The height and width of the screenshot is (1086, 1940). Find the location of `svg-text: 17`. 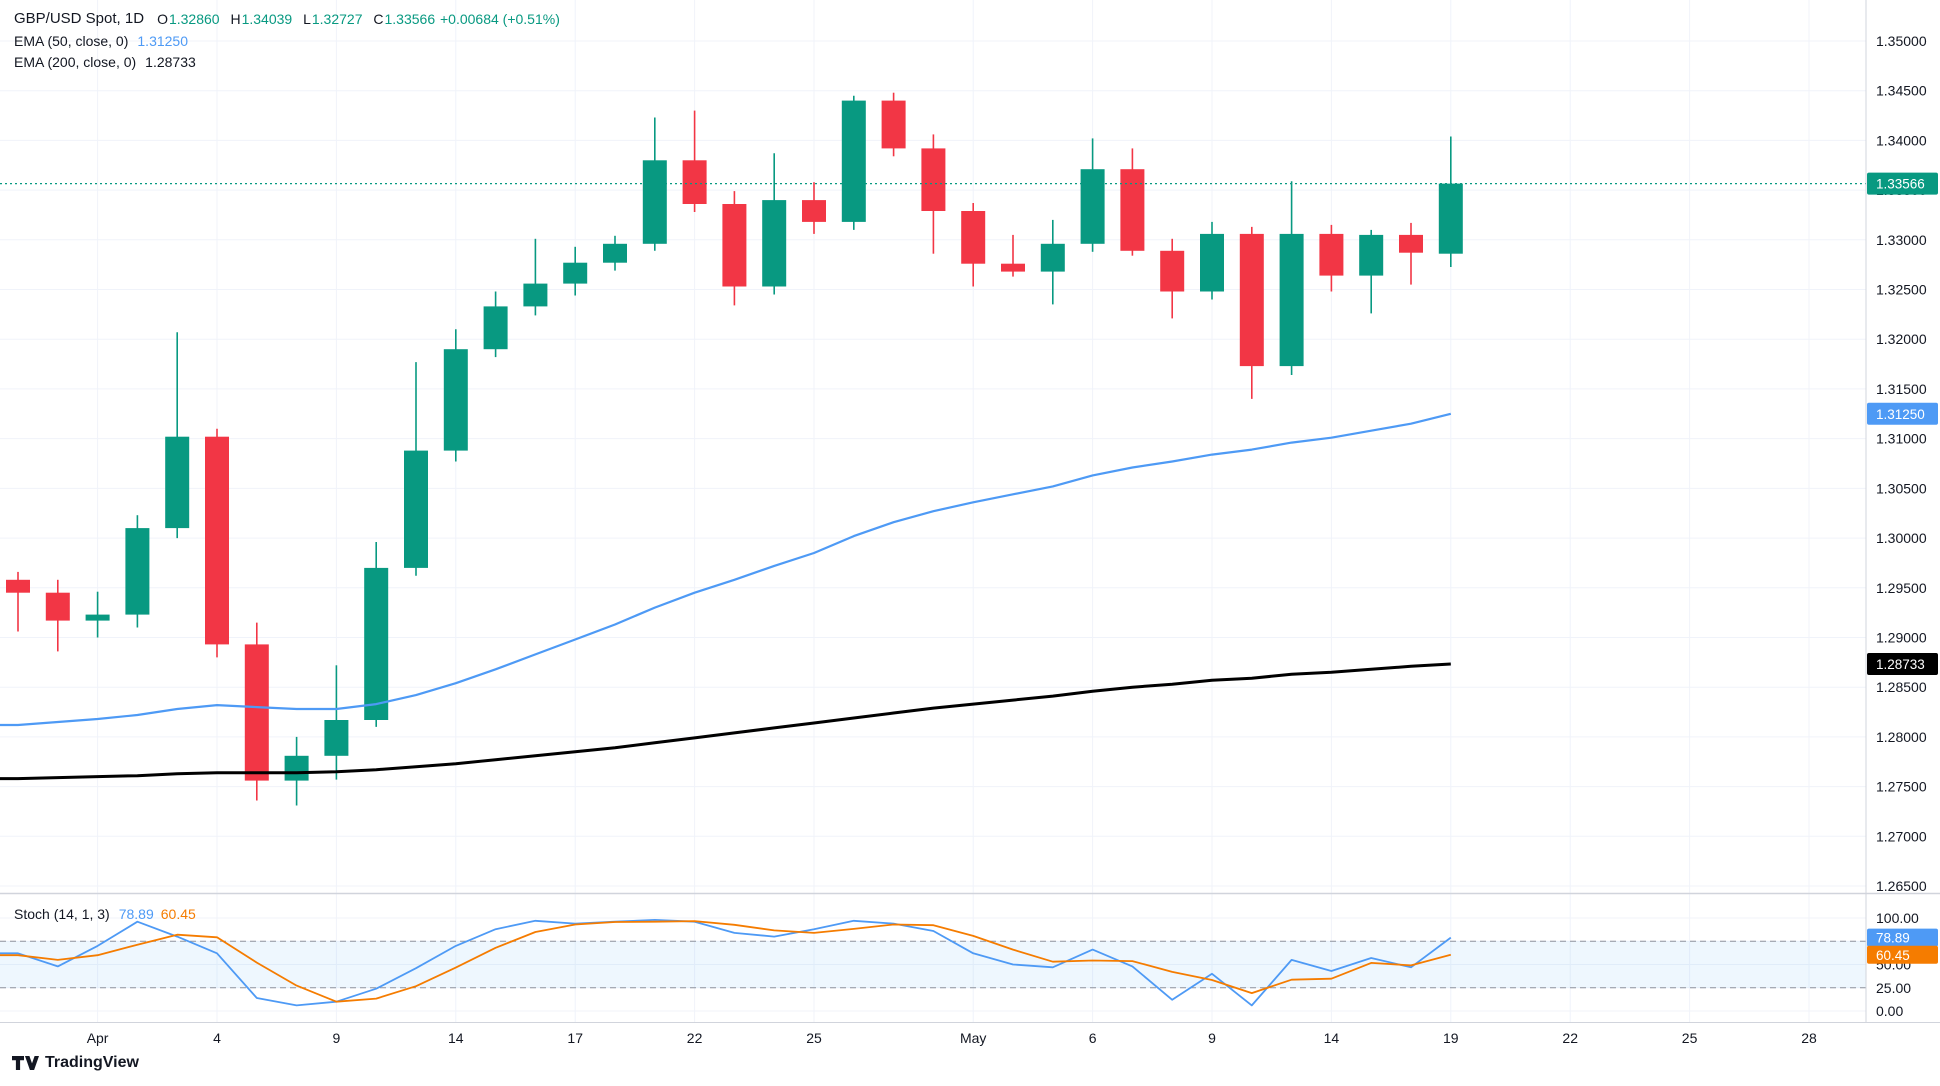

svg-text: 17 is located at coordinates (575, 1038).